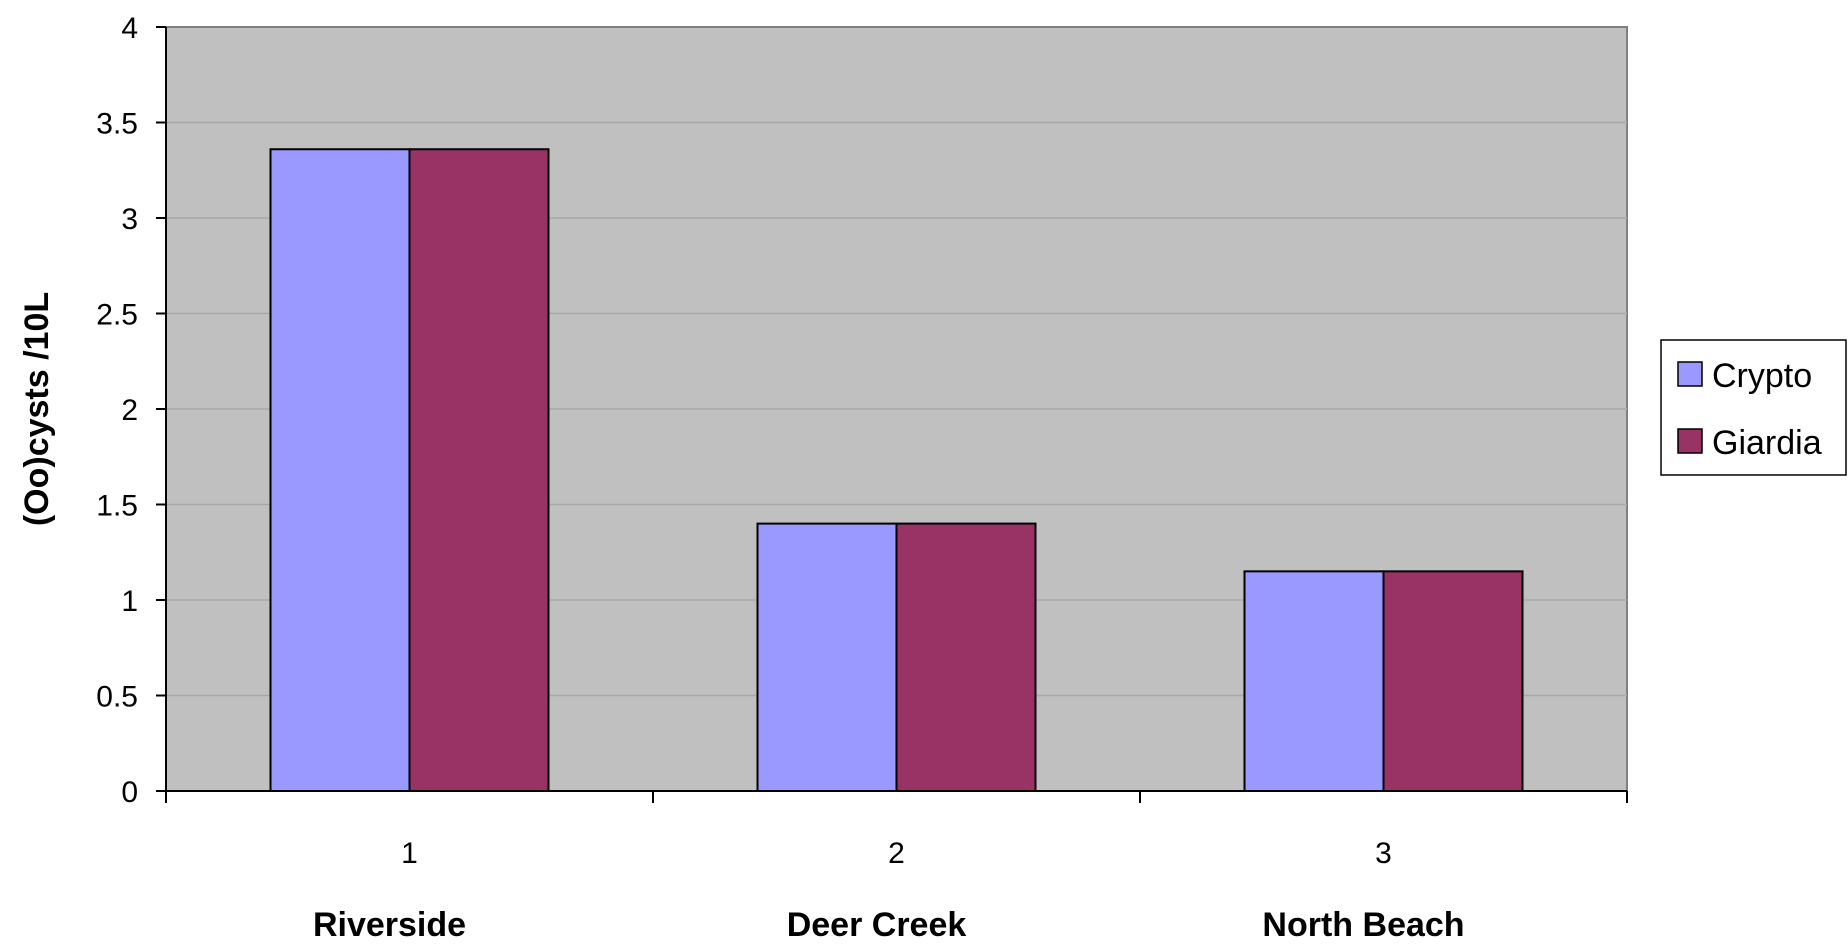  I want to click on x-tick-label: 3, so click(1383, 853).